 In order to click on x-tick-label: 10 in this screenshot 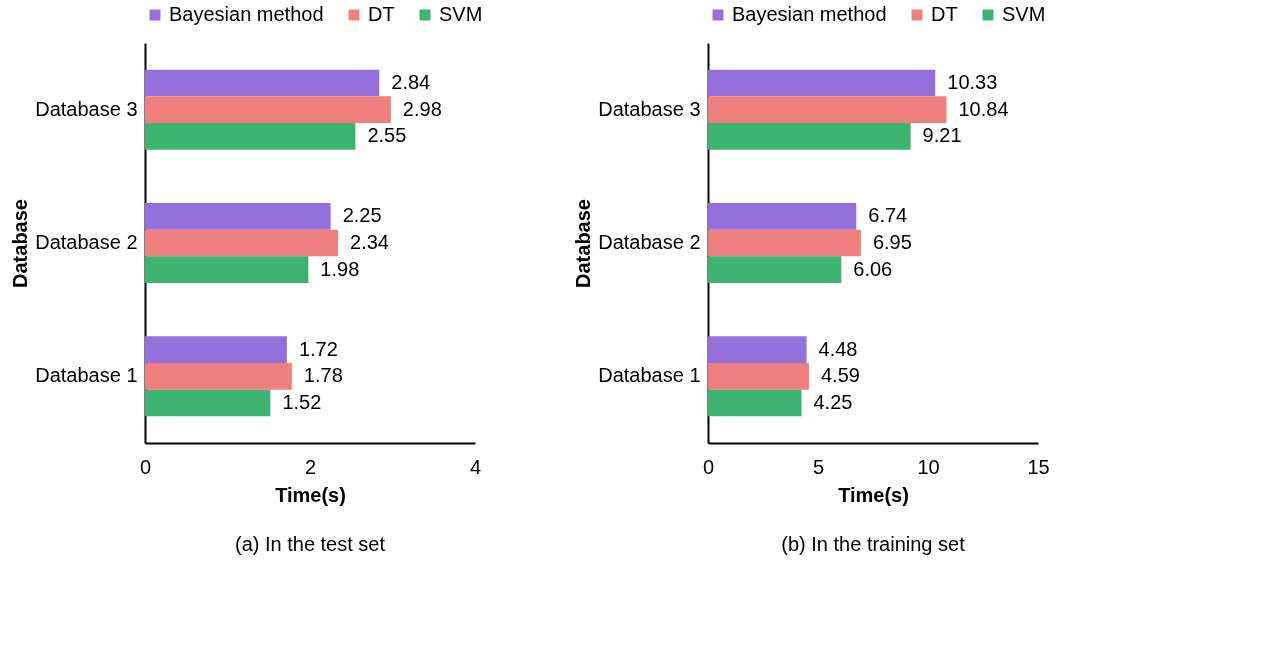, I will do `click(928, 466)`.